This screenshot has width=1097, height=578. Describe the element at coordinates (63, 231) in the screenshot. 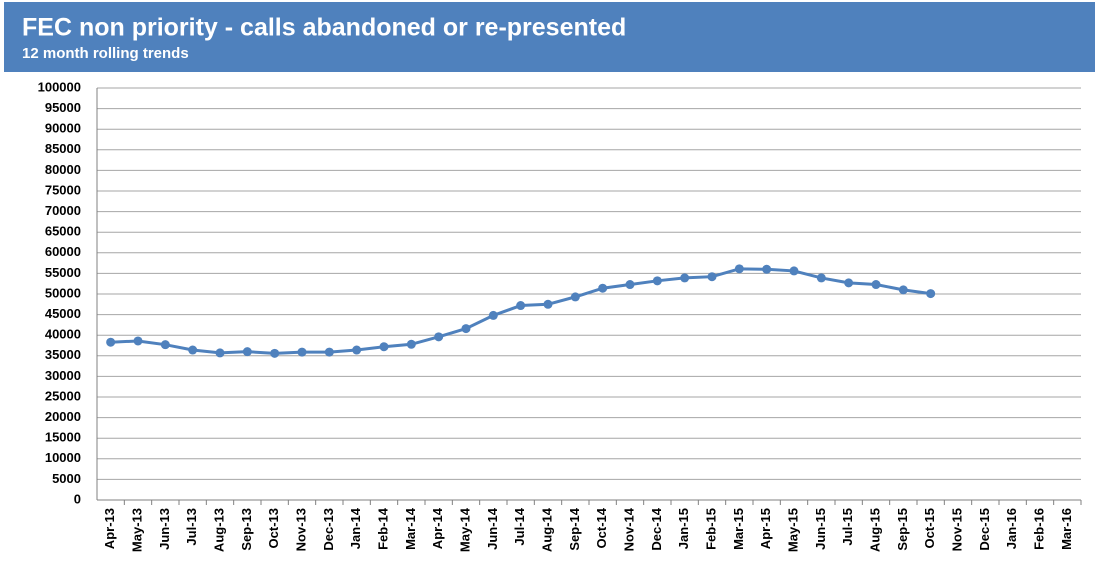

I see `y-tick-label: 65000` at that location.